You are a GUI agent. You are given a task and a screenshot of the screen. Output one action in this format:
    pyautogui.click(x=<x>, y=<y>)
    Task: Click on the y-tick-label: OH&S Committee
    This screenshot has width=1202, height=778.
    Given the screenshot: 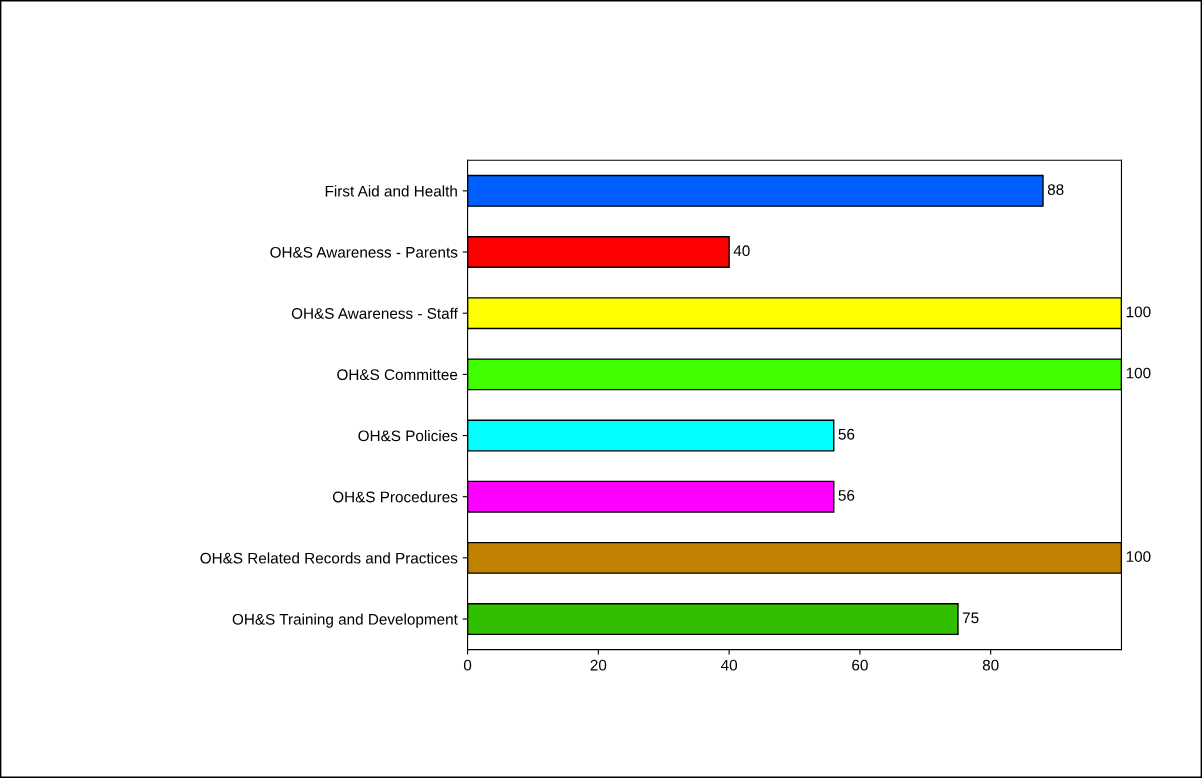 What is the action you would take?
    pyautogui.click(x=397, y=374)
    